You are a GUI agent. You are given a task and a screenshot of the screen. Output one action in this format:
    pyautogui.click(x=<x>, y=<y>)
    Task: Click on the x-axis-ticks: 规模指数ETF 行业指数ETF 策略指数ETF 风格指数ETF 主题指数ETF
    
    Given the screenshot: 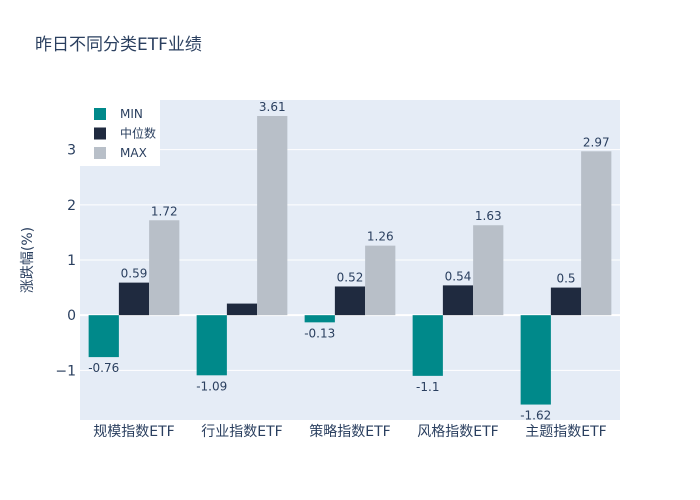 What is the action you would take?
    pyautogui.click(x=349, y=431)
    